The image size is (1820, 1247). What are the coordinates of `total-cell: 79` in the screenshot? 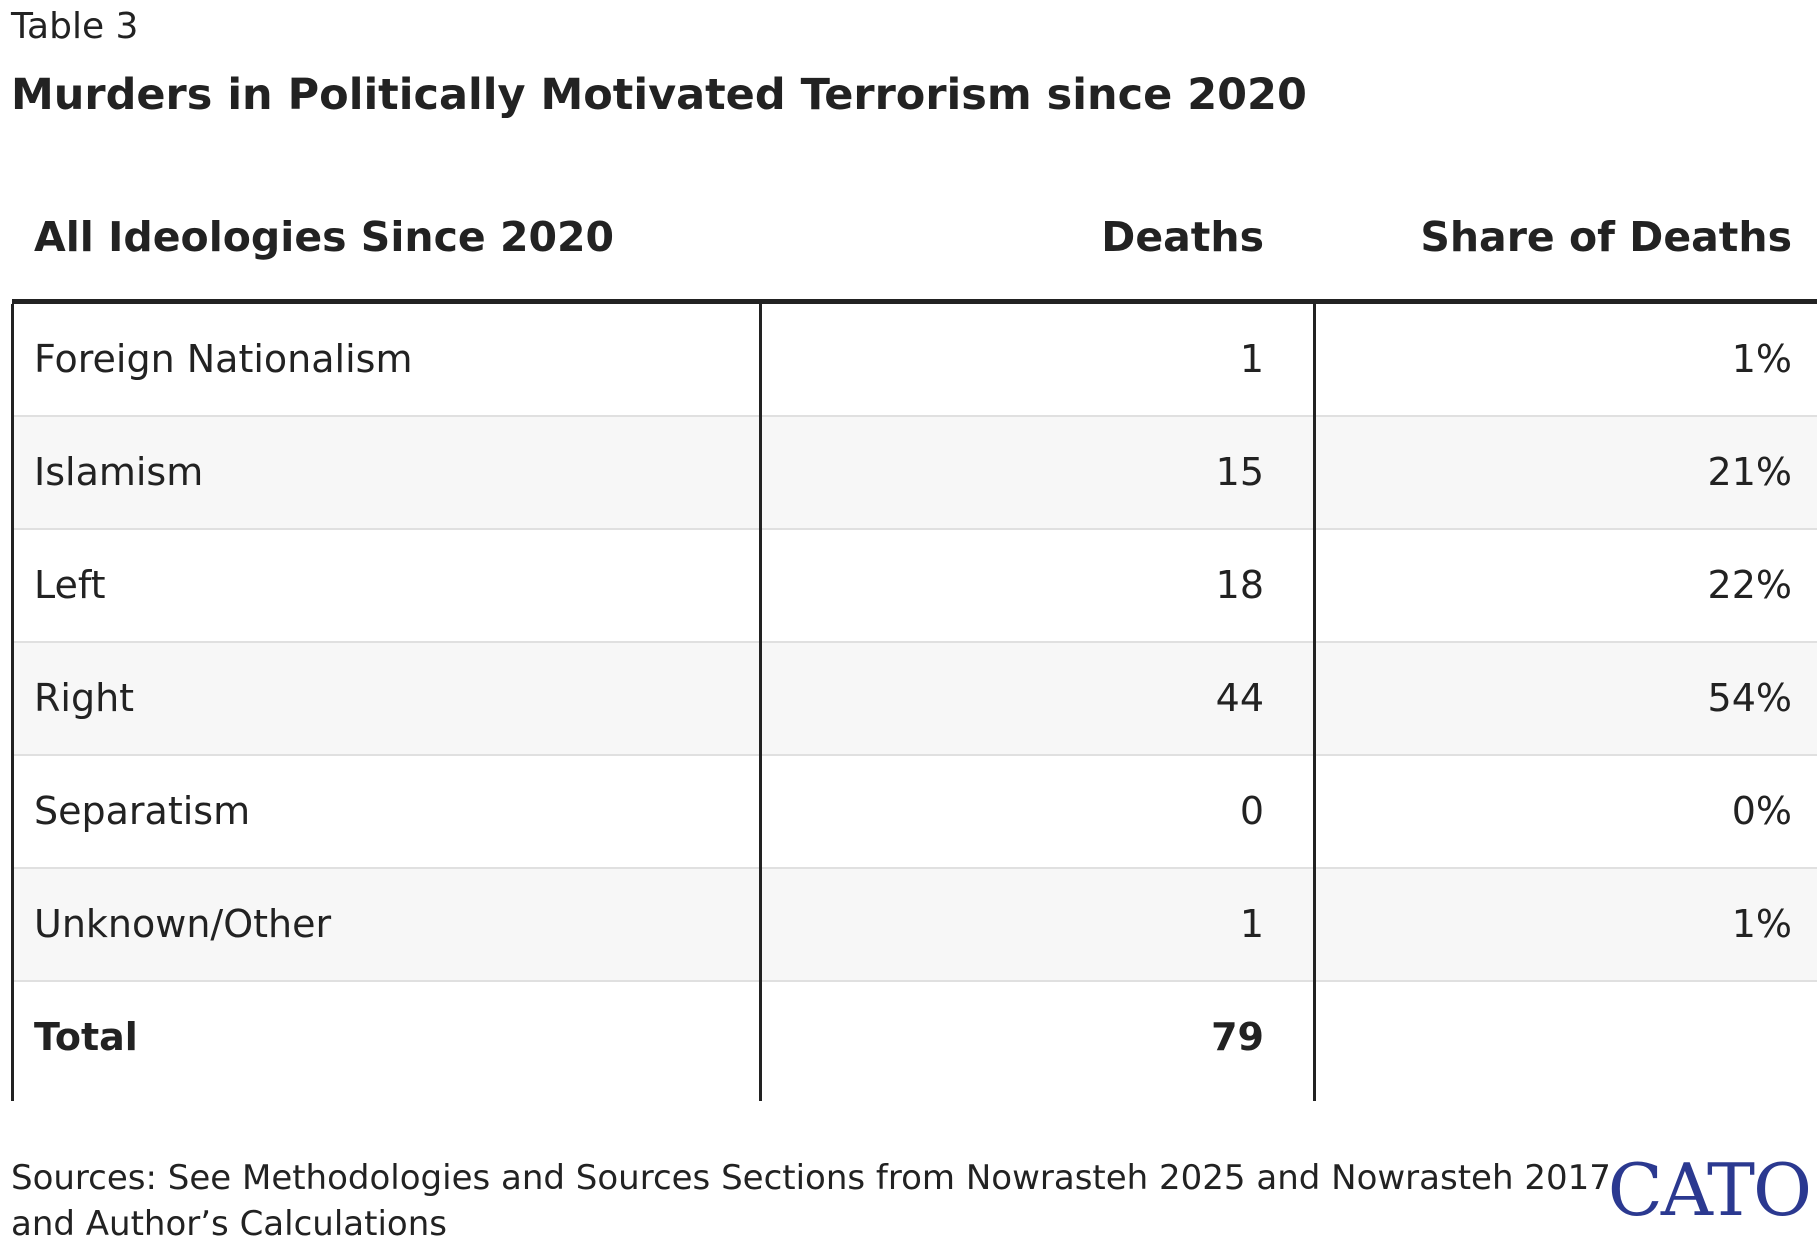 It's located at (1237, 1037).